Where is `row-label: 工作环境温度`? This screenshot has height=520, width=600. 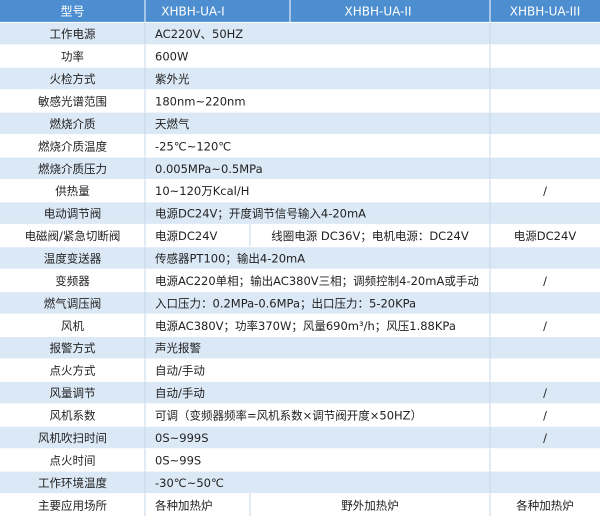 row-label: 工作环境温度 is located at coordinates (72, 483).